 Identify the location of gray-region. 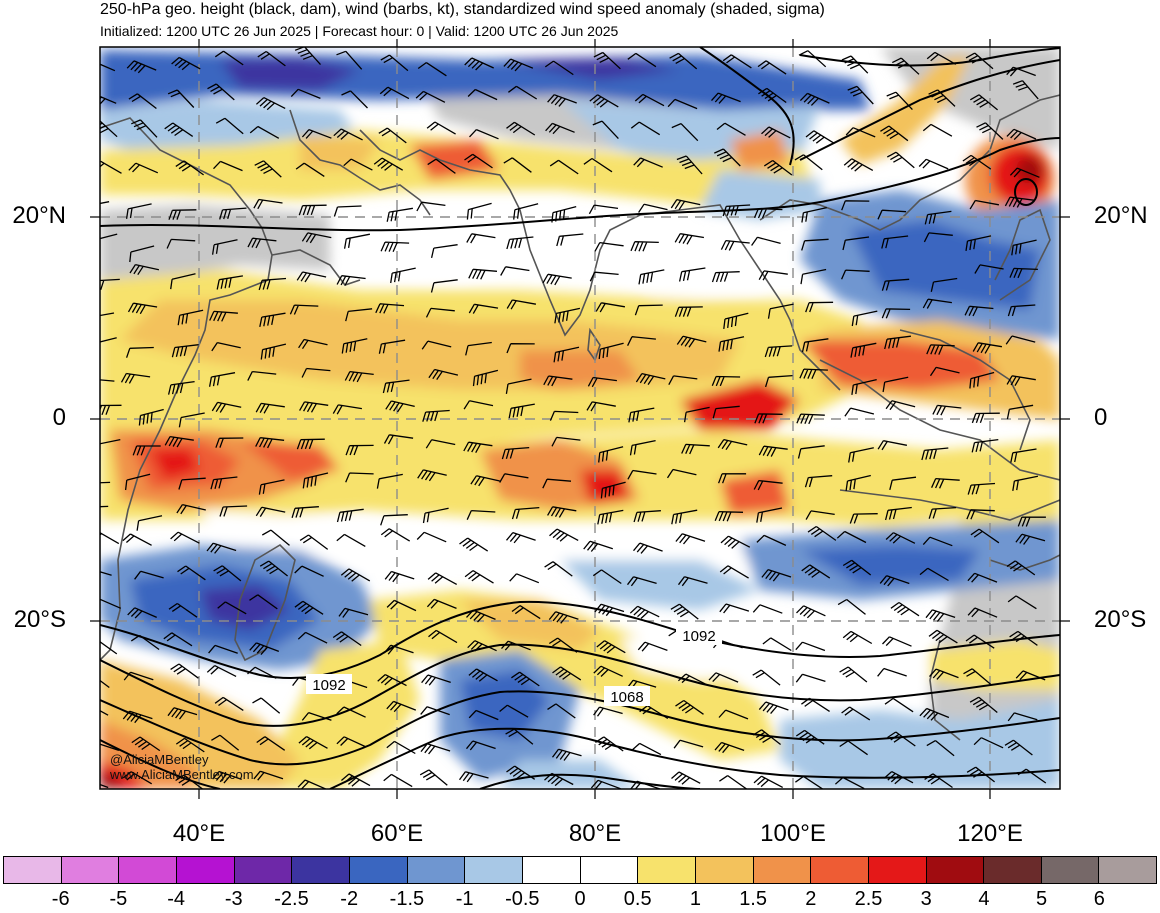
(215, 242).